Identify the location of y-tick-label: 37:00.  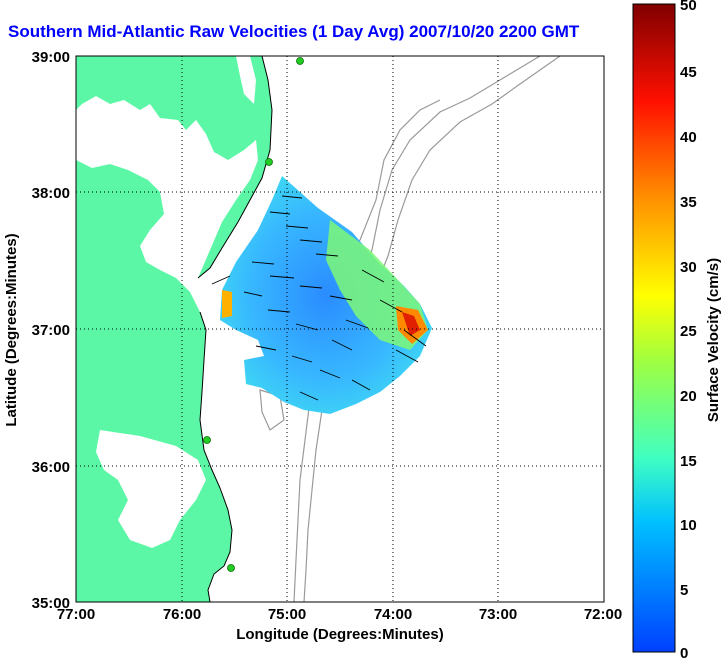
(51, 330).